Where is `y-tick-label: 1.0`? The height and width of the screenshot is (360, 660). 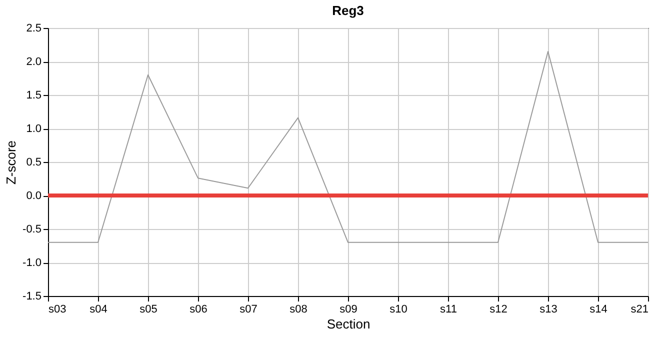 y-tick-label: 1.0 is located at coordinates (34, 129).